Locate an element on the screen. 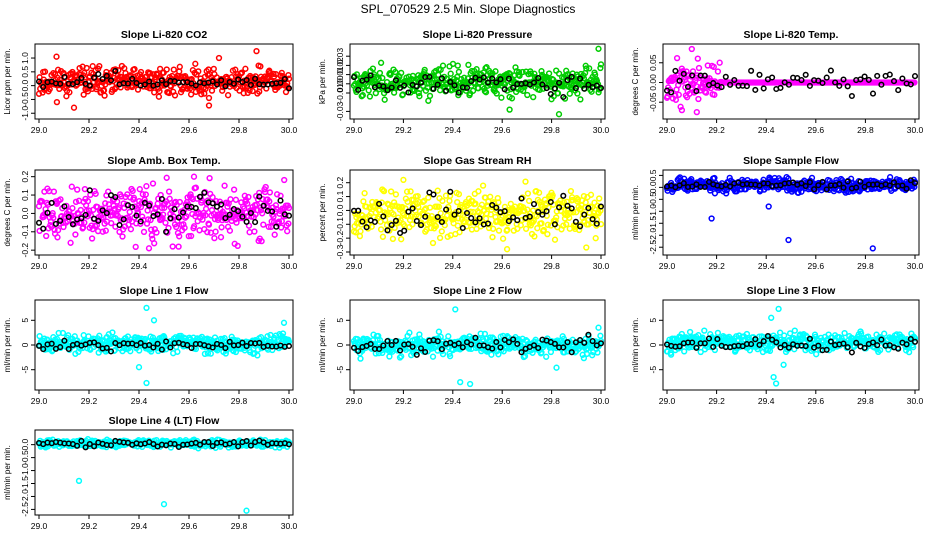  y-tick-label: -1.5 is located at coordinates (653, 223).